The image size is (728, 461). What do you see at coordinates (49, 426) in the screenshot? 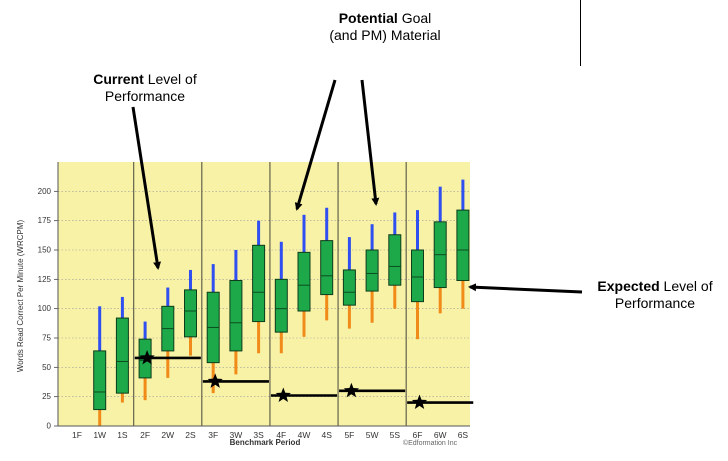
I see `y-tick-label: 0` at bounding box center [49, 426].